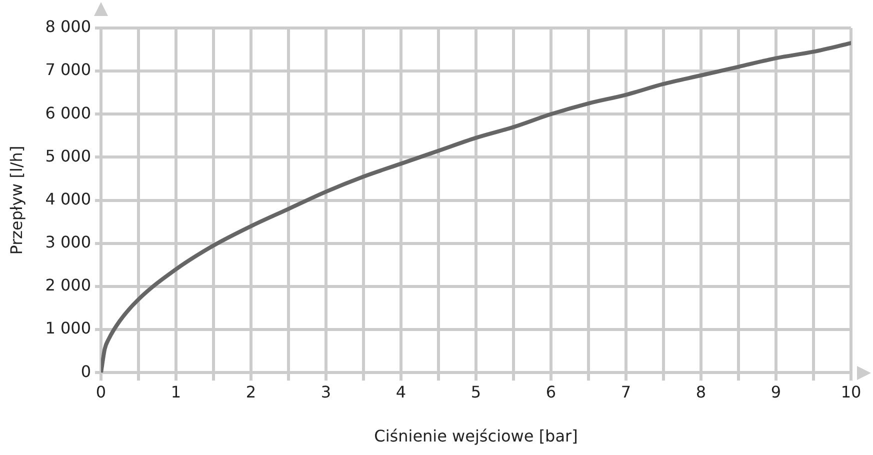 The image size is (873, 455). What do you see at coordinates (86, 371) in the screenshot?
I see `y-tick-label: 0` at bounding box center [86, 371].